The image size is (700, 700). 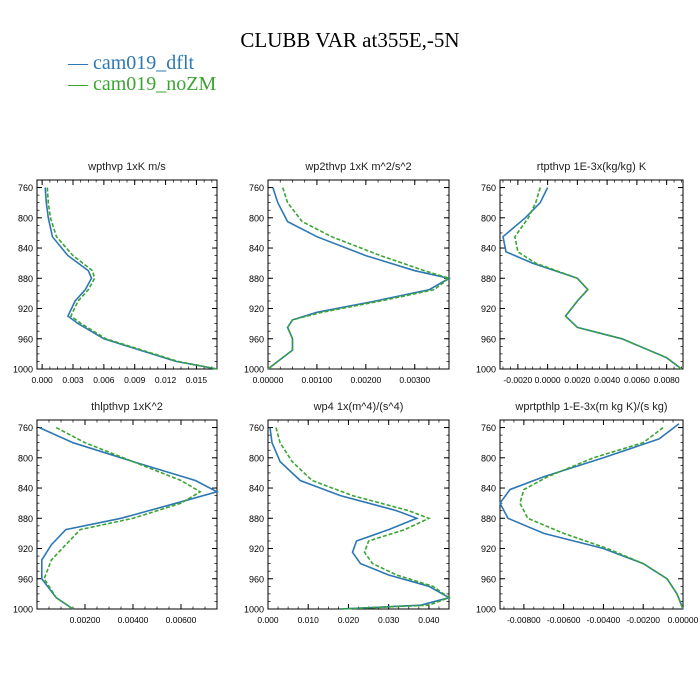 What do you see at coordinates (23, 610) in the screenshot?
I see `y-tick-label-3-6: 1000` at bounding box center [23, 610].